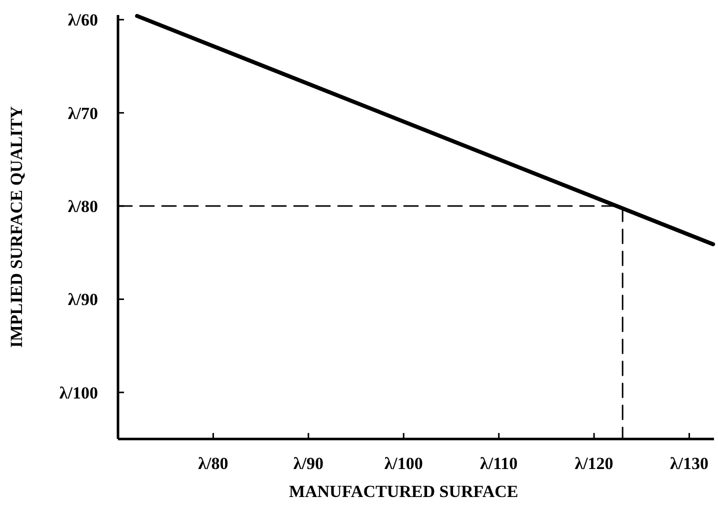 The image size is (718, 507). What do you see at coordinates (83, 300) in the screenshot?
I see `y-tick-label: λ/90` at bounding box center [83, 300].